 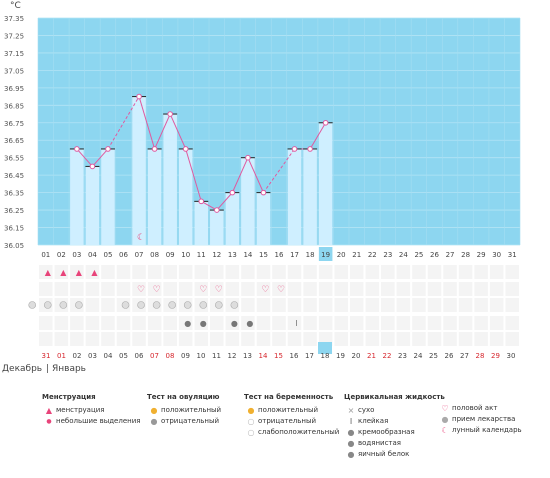 What do you see at coordinates (310, 255) in the screenshot?
I see `x-tick-label: 18` at bounding box center [310, 255].